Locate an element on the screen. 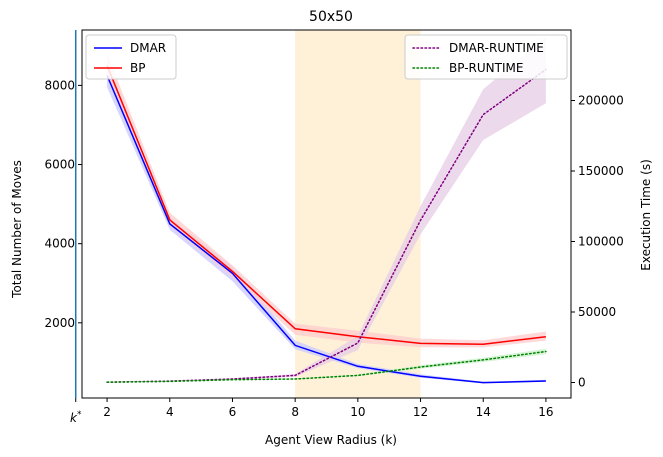  kstar-tick-label: k* is located at coordinates (76, 417).